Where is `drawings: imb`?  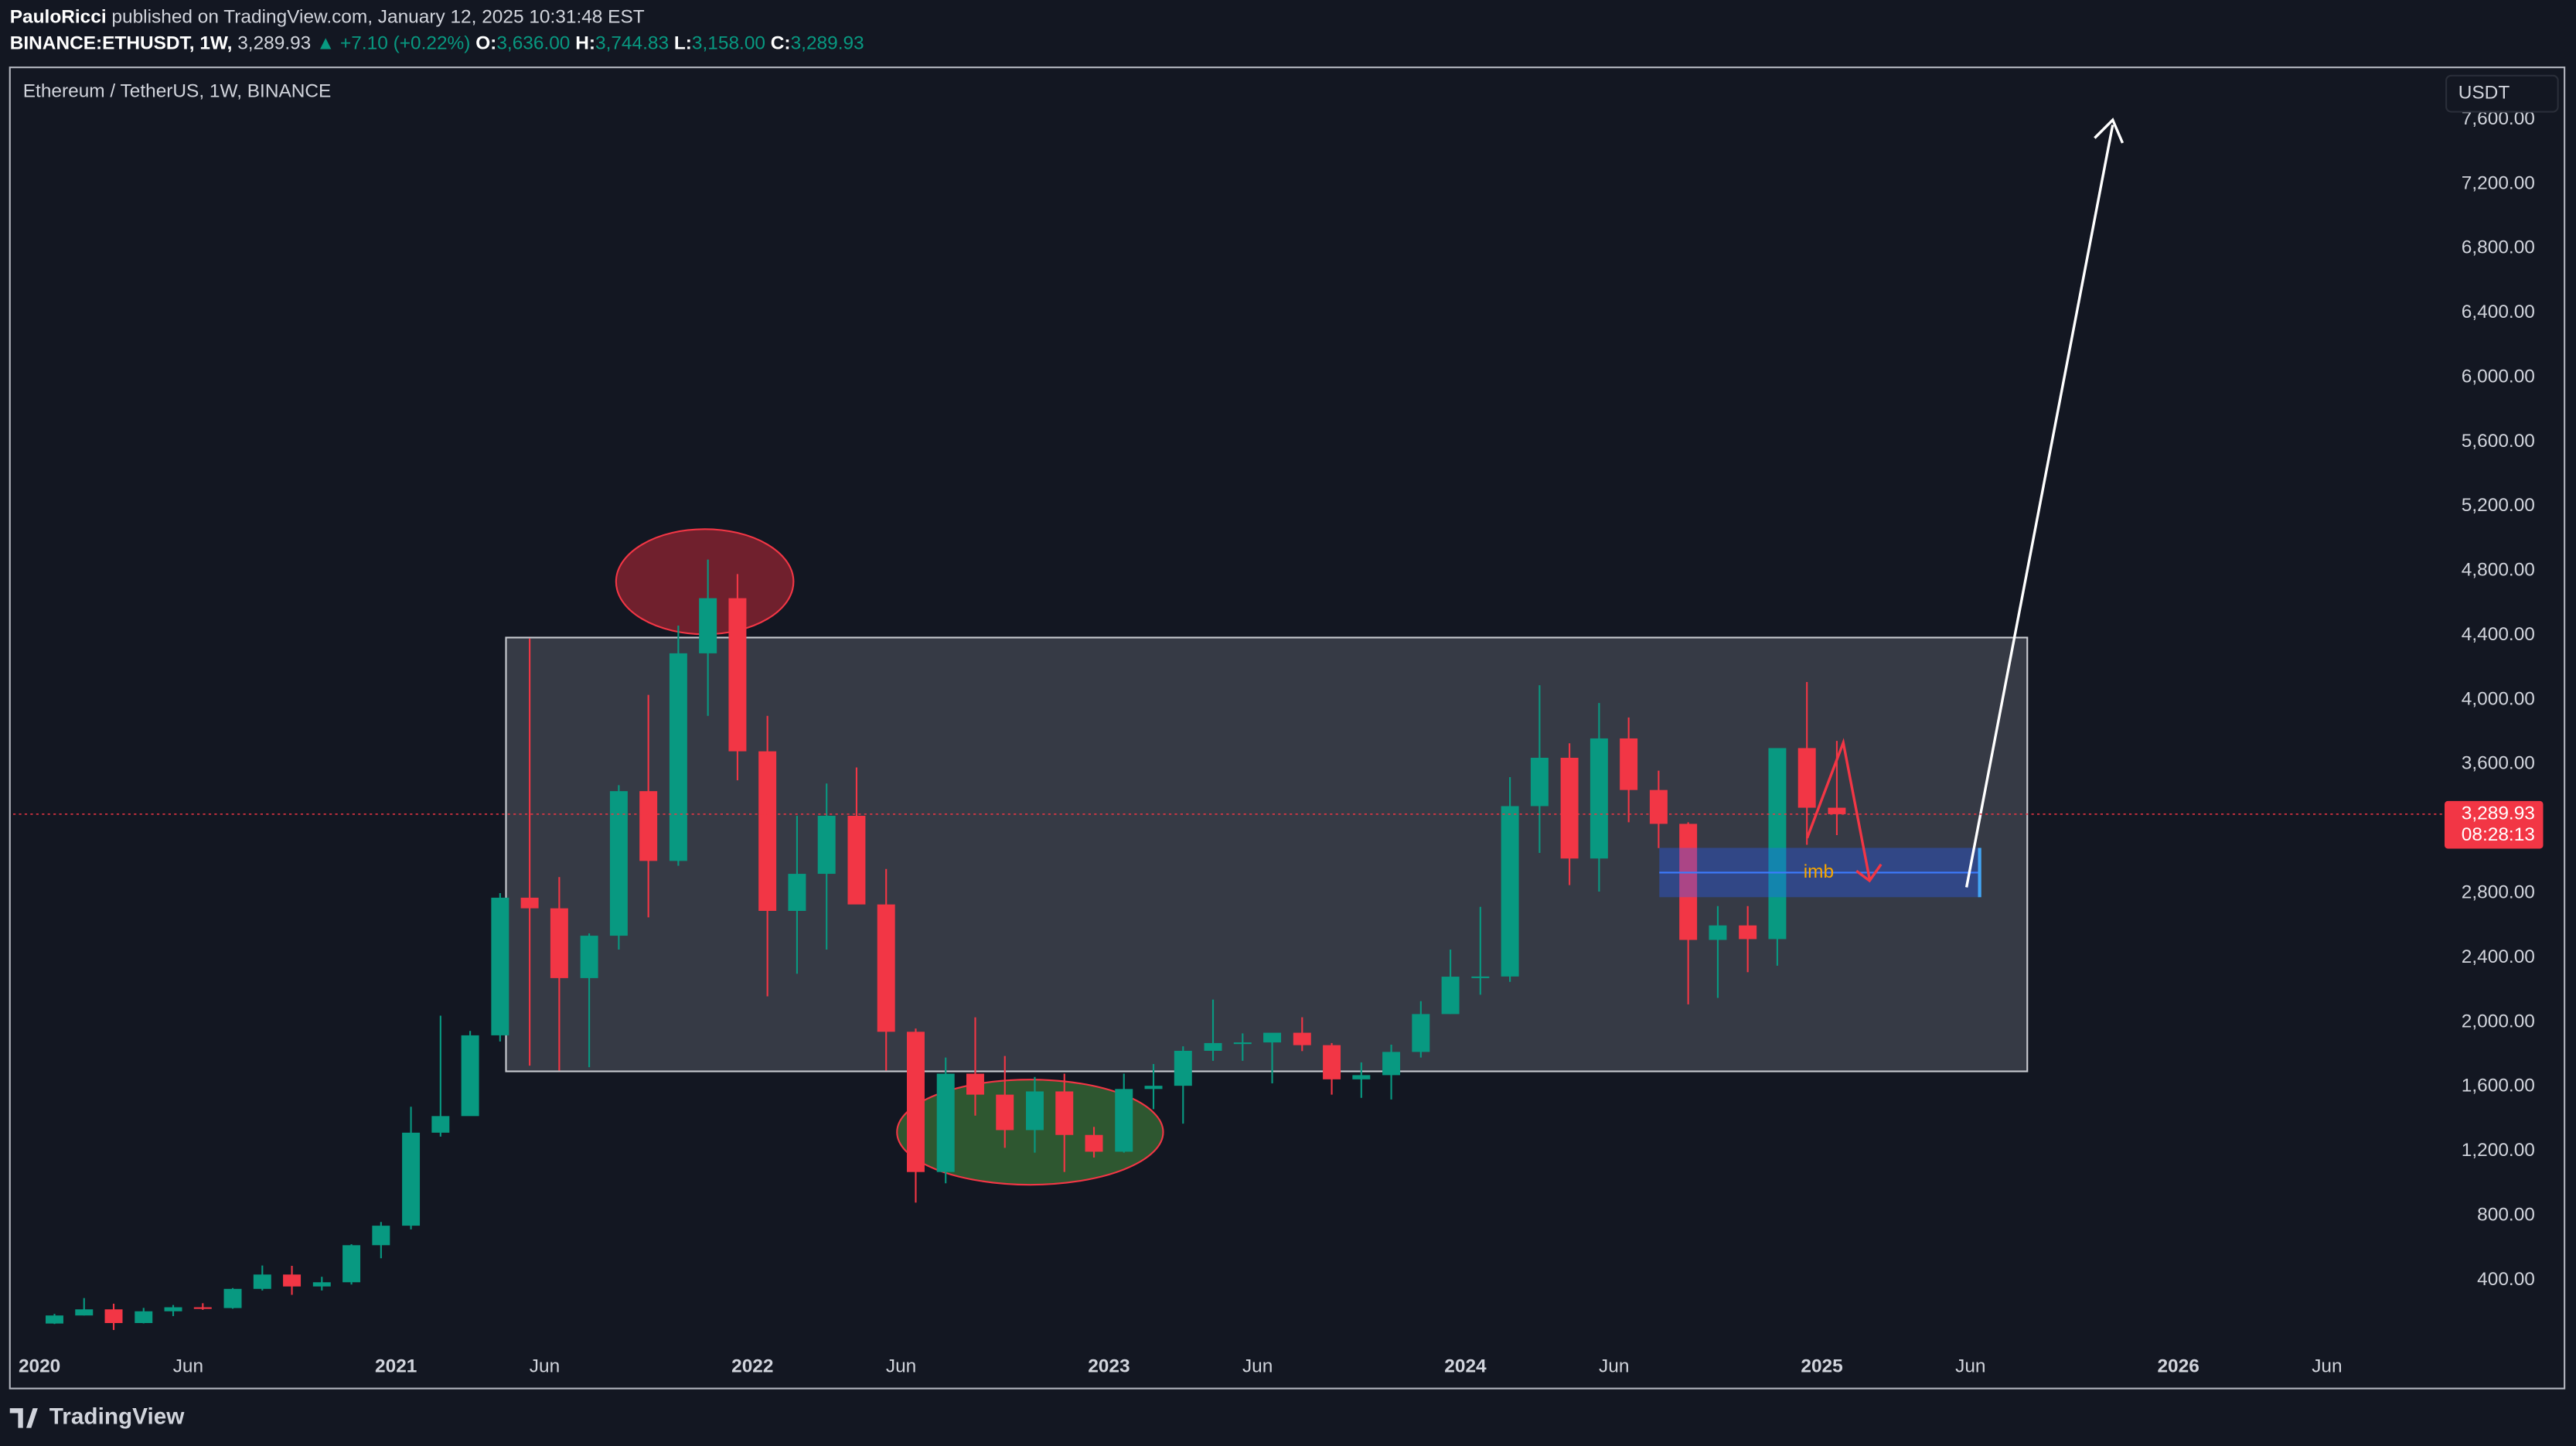
drawings: imb is located at coordinates (1892, 508).